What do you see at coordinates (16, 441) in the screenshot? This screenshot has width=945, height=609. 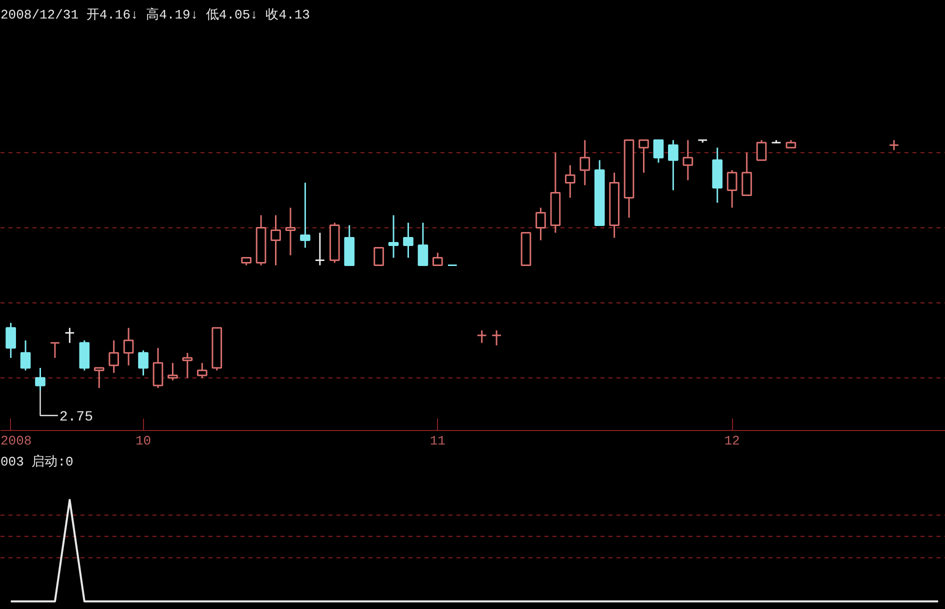 I see `x-tick-label: 2008` at bounding box center [16, 441].